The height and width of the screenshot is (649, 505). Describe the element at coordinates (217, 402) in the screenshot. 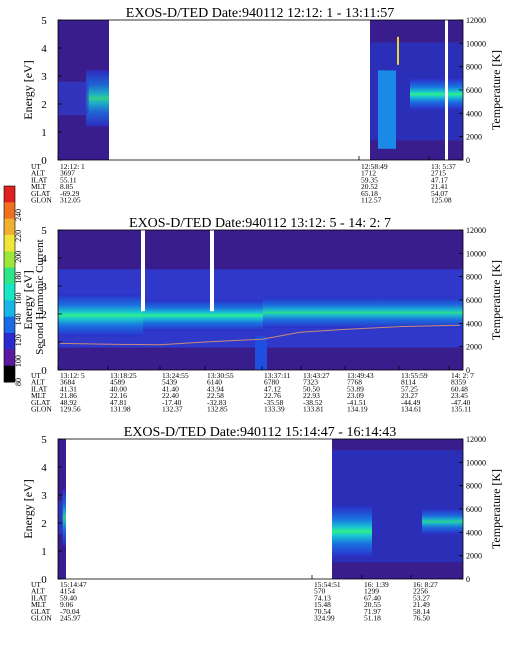

I see `orbit-cell: -32.83` at that location.